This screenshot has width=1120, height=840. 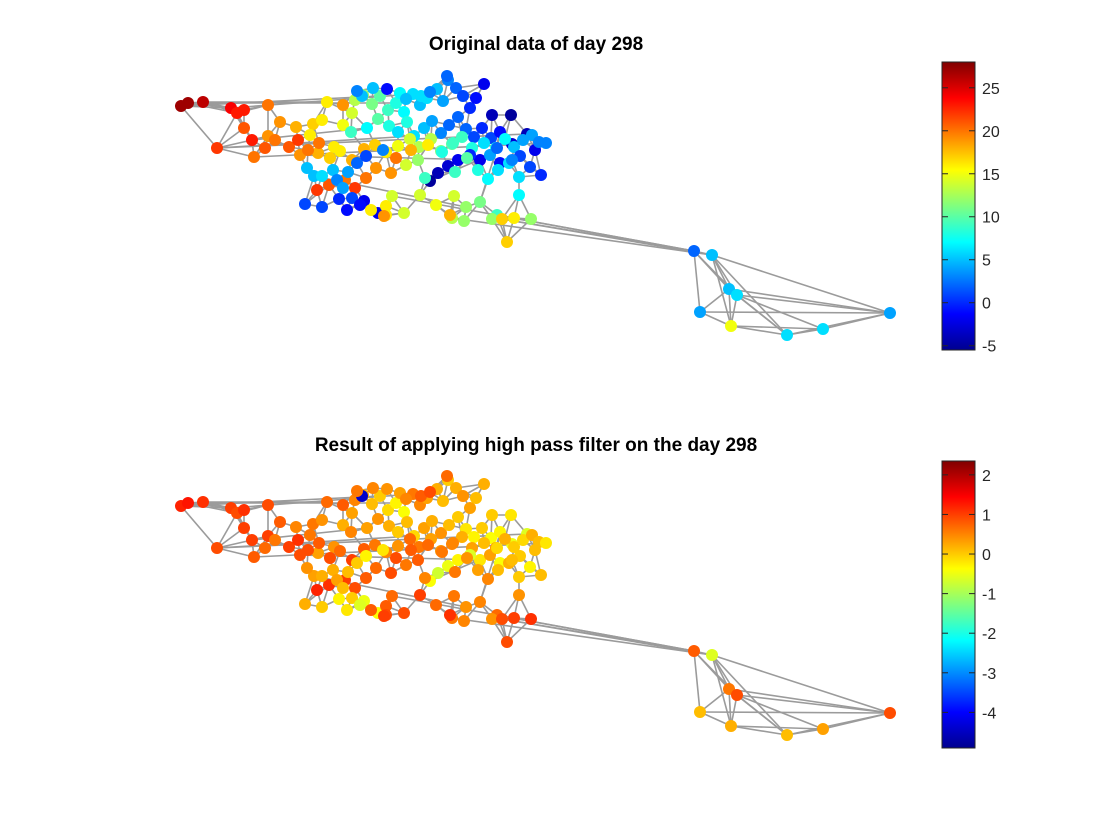 What do you see at coordinates (986, 515) in the screenshot?
I see `colorbar-tick-label: 1` at bounding box center [986, 515].